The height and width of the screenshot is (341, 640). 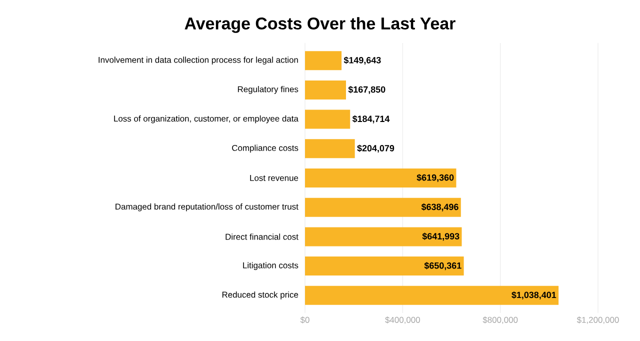 I want to click on y-tick-label: Regulatory fines, so click(x=268, y=90).